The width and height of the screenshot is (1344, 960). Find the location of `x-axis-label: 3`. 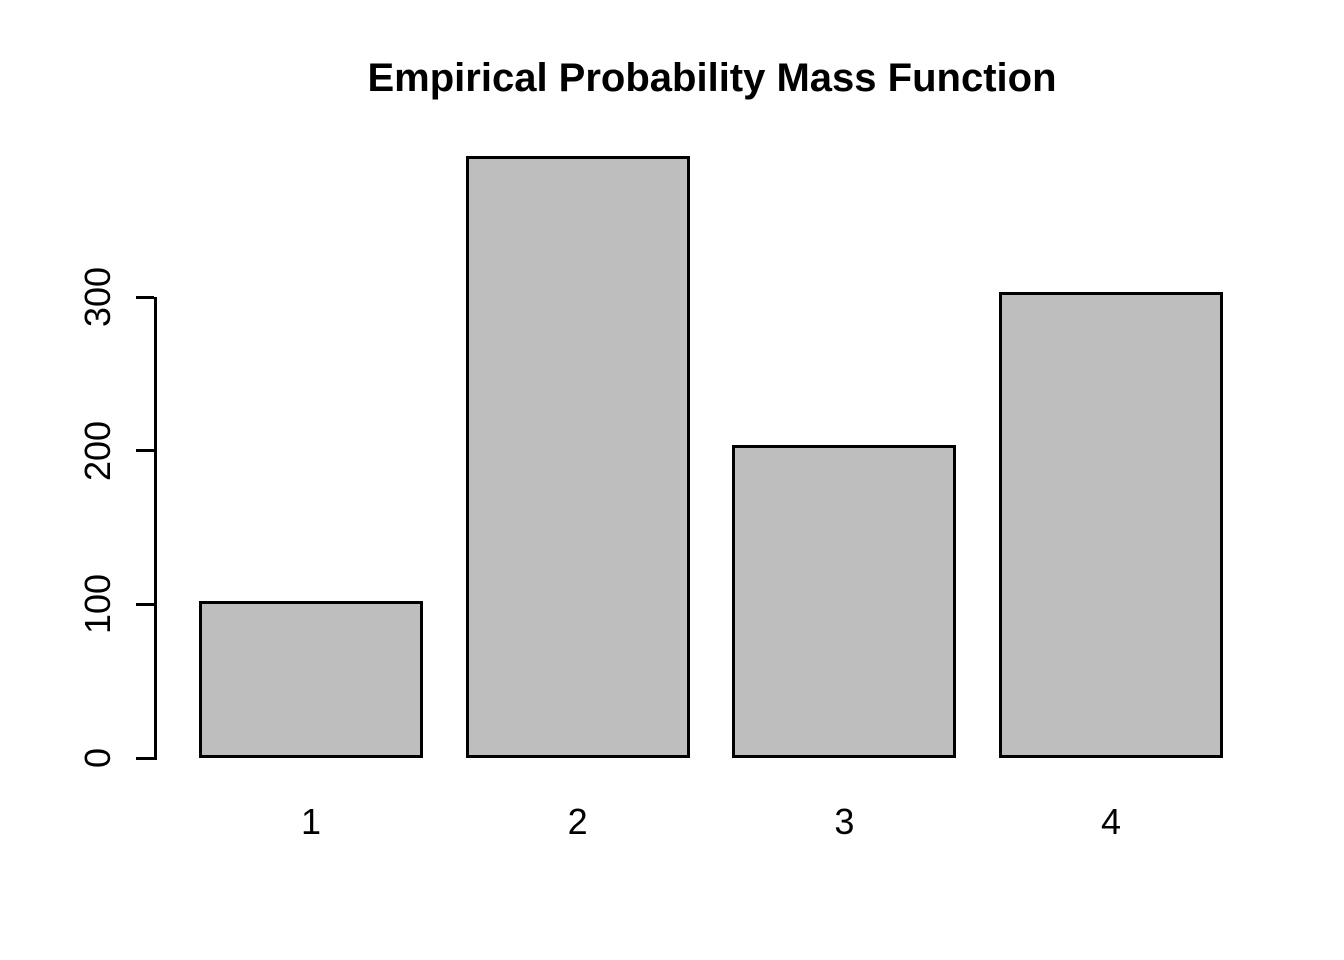

x-axis-label: 3 is located at coordinates (844, 821).